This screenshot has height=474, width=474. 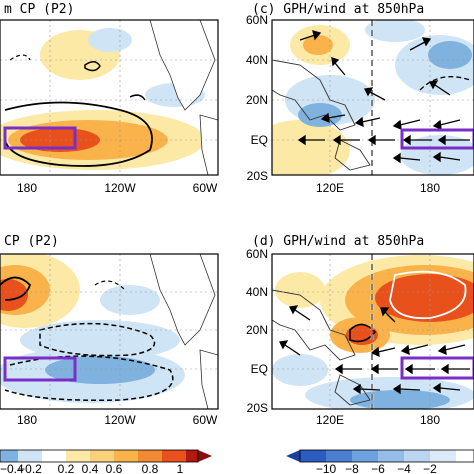 What do you see at coordinates (257, 20) in the screenshot?
I see `panel-c-ytick-0: 60N` at bounding box center [257, 20].